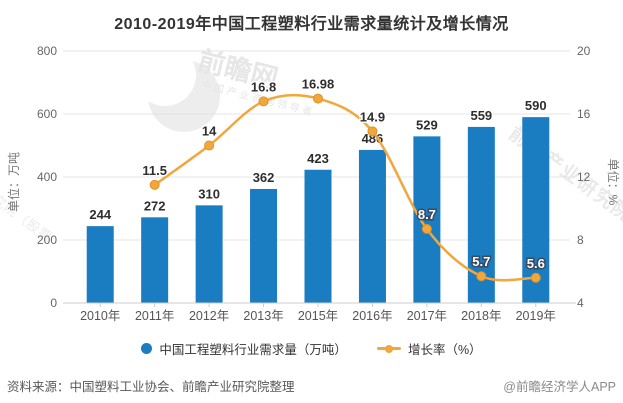 This screenshot has height=403, width=623. I want to click on bar-label: 423, so click(318, 158).